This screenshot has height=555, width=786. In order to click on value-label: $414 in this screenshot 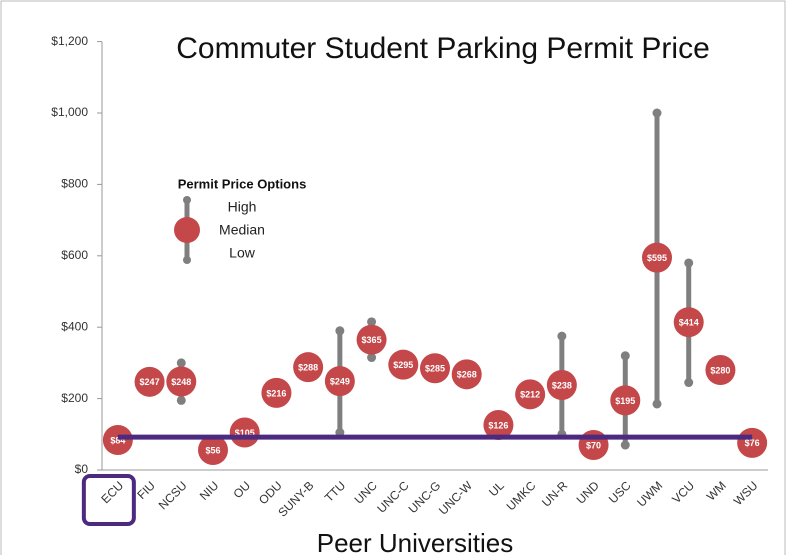, I will do `click(689, 323)`.